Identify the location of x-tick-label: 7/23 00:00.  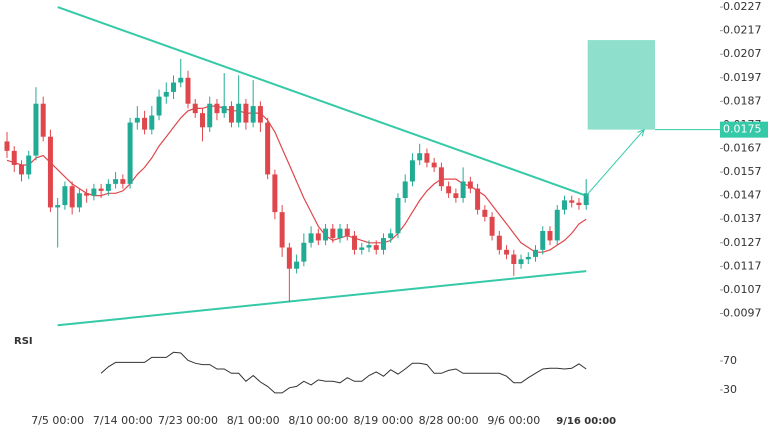
(188, 420).